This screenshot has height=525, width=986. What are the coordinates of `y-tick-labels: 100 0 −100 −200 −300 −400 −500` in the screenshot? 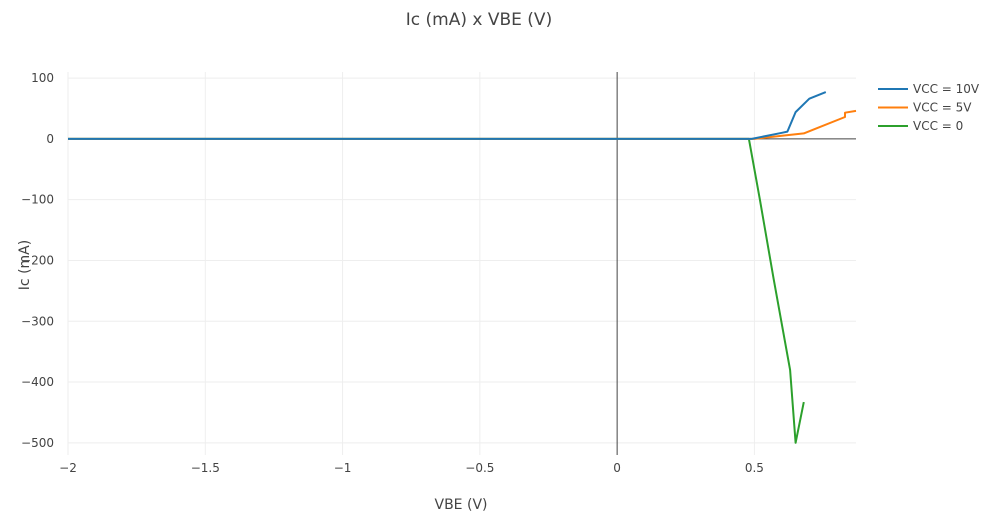 It's located at (37, 260).